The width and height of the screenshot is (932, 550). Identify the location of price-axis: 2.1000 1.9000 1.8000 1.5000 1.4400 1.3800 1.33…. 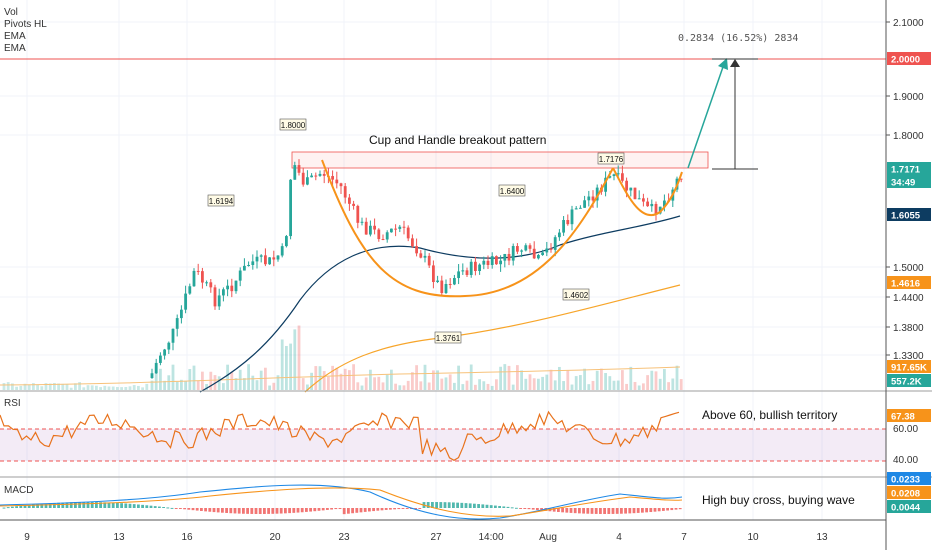
(905, 242).